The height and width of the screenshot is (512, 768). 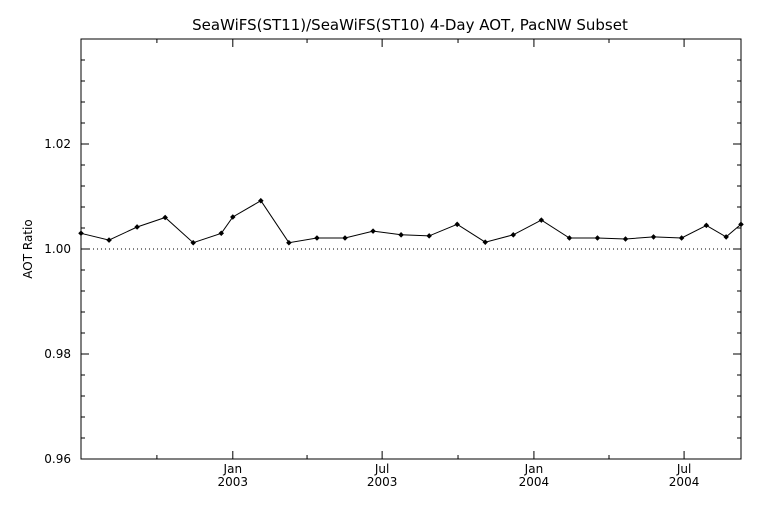 I want to click on series-markers, so click(x=411, y=221).